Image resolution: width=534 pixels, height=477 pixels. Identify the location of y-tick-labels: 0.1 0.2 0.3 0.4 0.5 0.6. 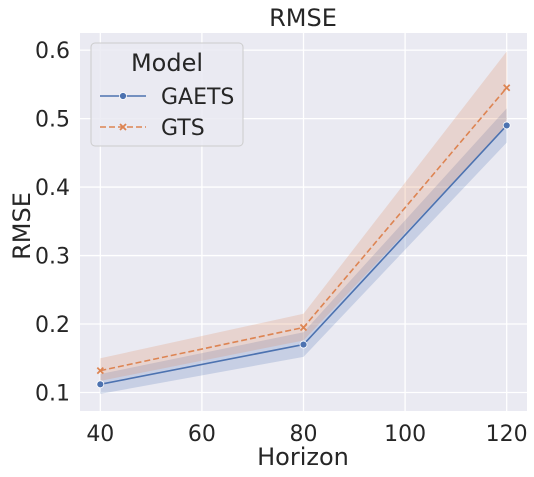
(52, 222).